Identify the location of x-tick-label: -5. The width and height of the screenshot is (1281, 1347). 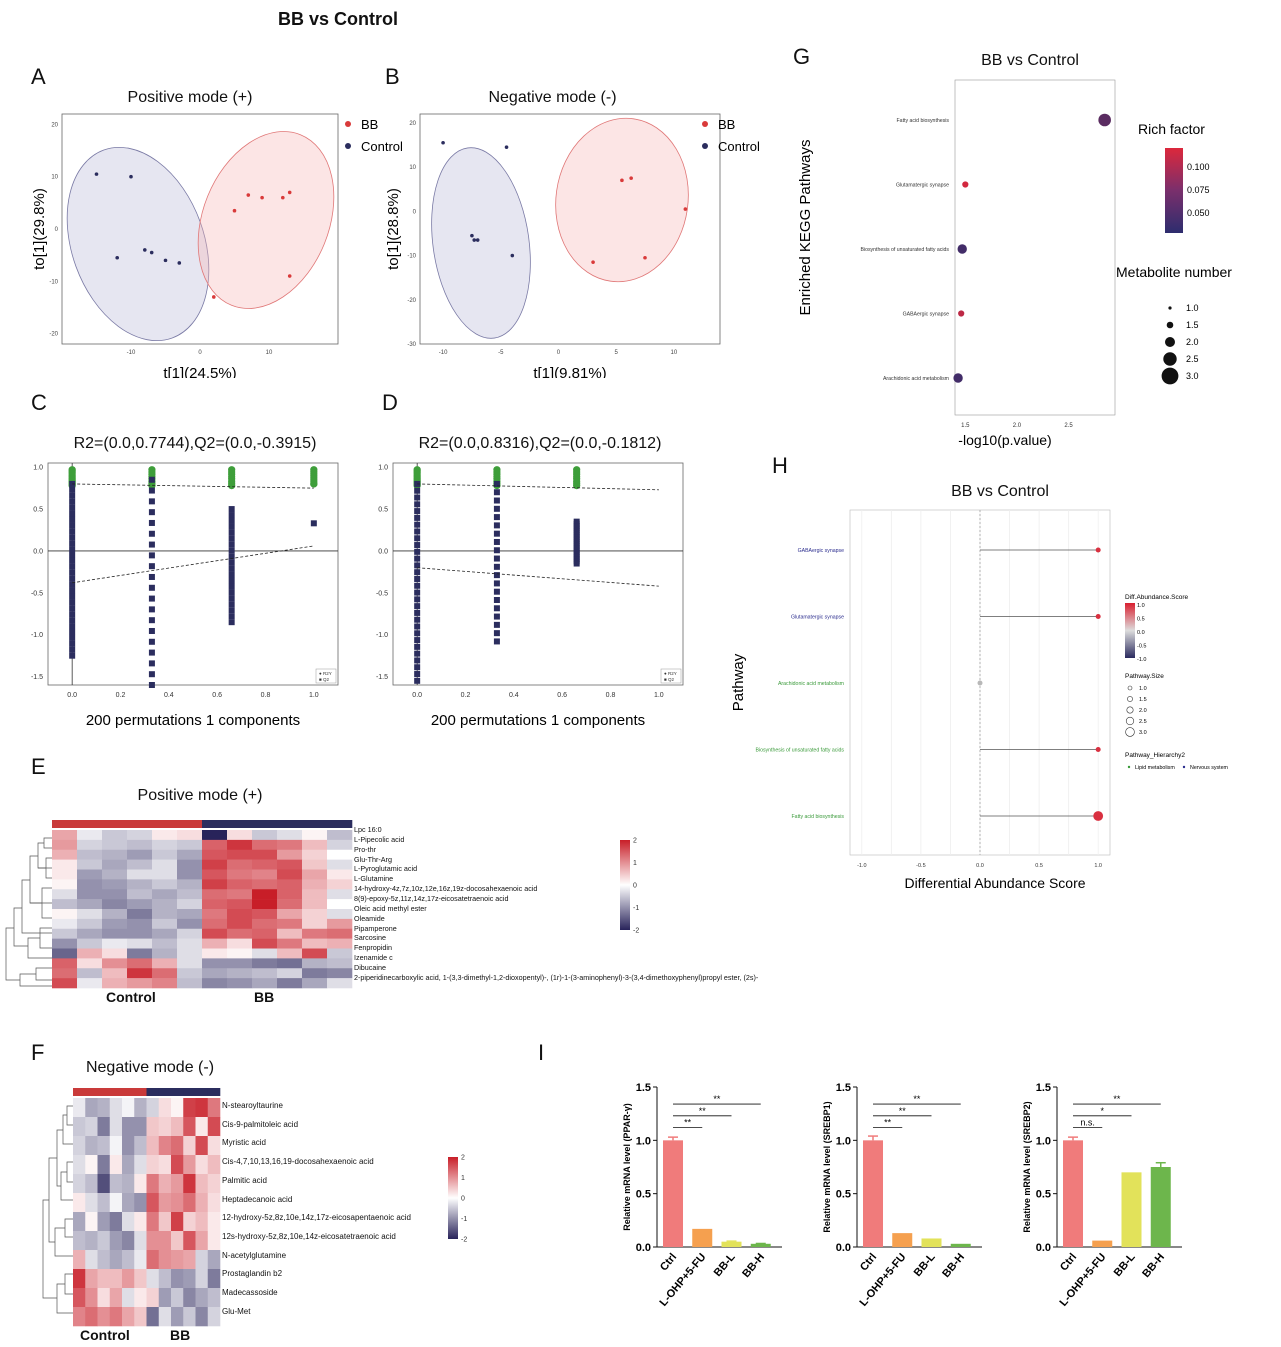
(501, 353).